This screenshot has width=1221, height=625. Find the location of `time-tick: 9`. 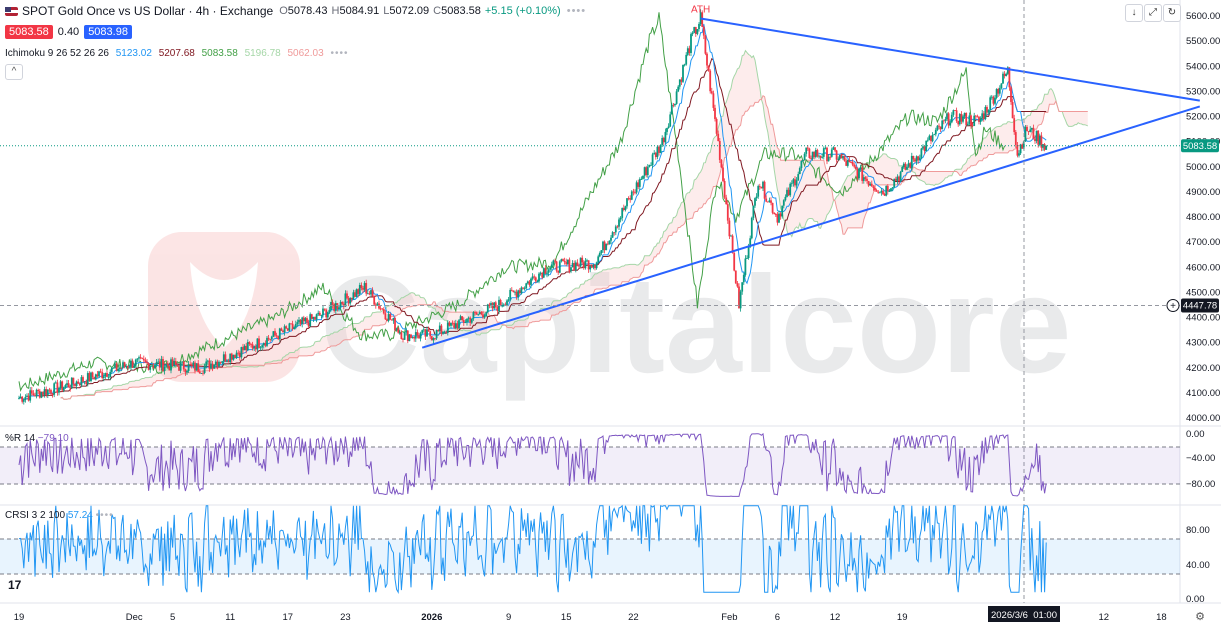

time-tick: 9 is located at coordinates (508, 617).